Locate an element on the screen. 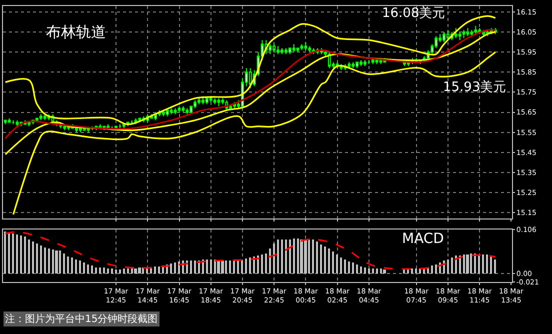 Image resolution: width=552 pixels, height=334 pixels. annotation: 布林轨道 is located at coordinates (76, 32).